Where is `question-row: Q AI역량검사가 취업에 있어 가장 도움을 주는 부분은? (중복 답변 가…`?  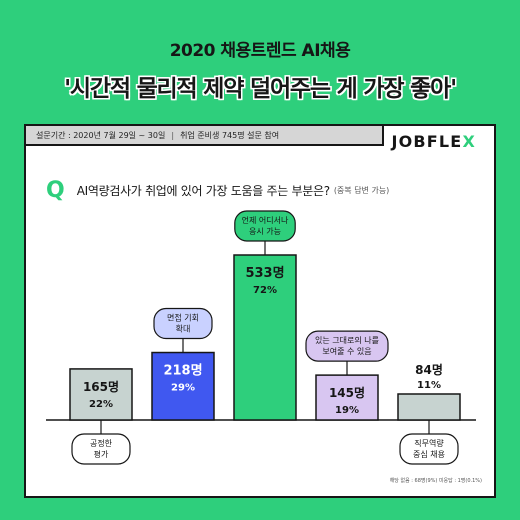
question-row: Q AI역량검사가 취업에 있어 가장 도움을 주는 부분은? (중복 답변 가… is located at coordinates (217, 190).